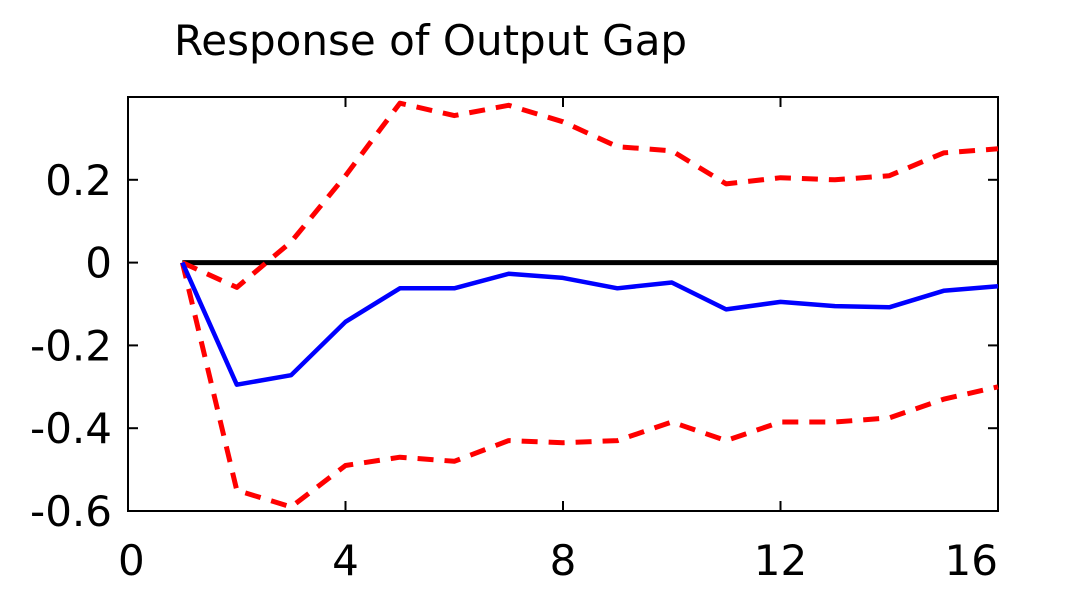 Image resolution: width=1080 pixels, height=614 pixels. What do you see at coordinates (430, 40) in the screenshot?
I see `chart-title: Response of Output Gap` at bounding box center [430, 40].